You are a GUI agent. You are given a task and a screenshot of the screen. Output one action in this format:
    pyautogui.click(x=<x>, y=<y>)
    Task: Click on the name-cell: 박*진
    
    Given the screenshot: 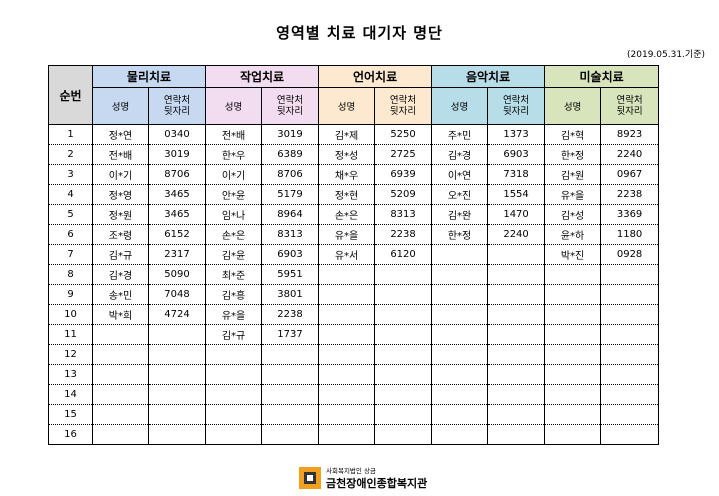 What is the action you would take?
    pyautogui.click(x=573, y=254)
    